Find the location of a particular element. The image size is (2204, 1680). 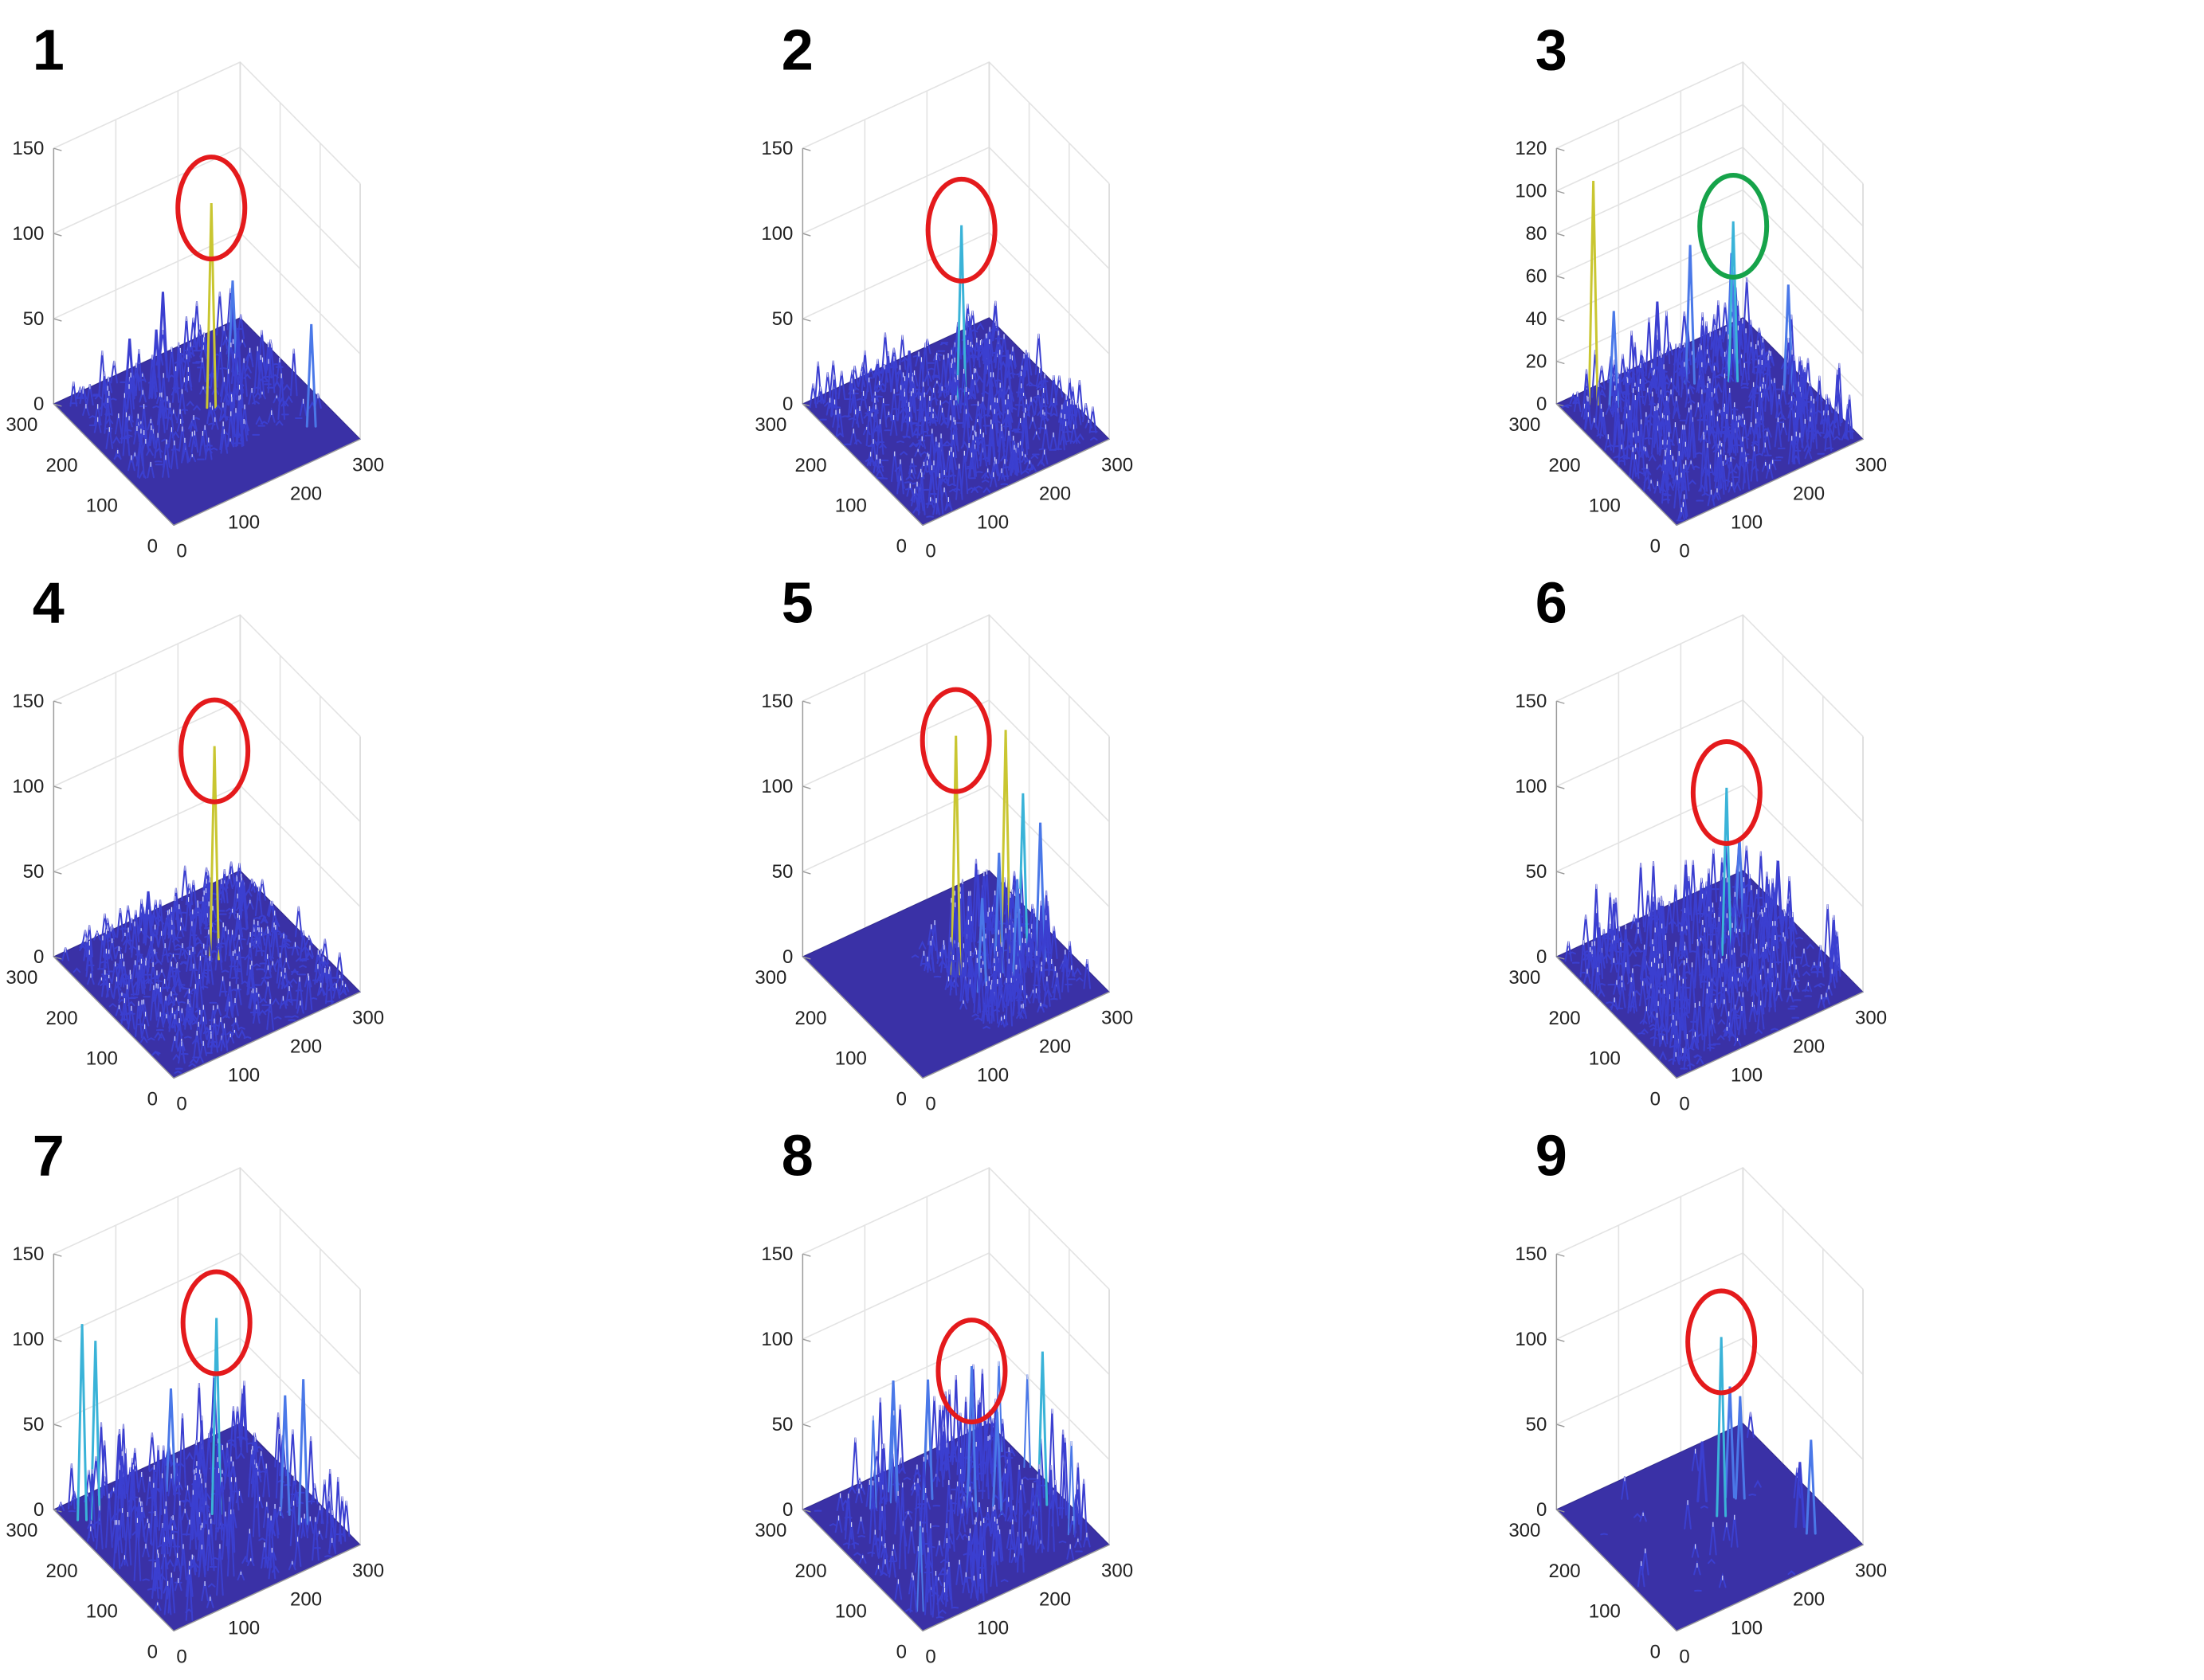

z-tick-label: 150 is located at coordinates (28, 148).